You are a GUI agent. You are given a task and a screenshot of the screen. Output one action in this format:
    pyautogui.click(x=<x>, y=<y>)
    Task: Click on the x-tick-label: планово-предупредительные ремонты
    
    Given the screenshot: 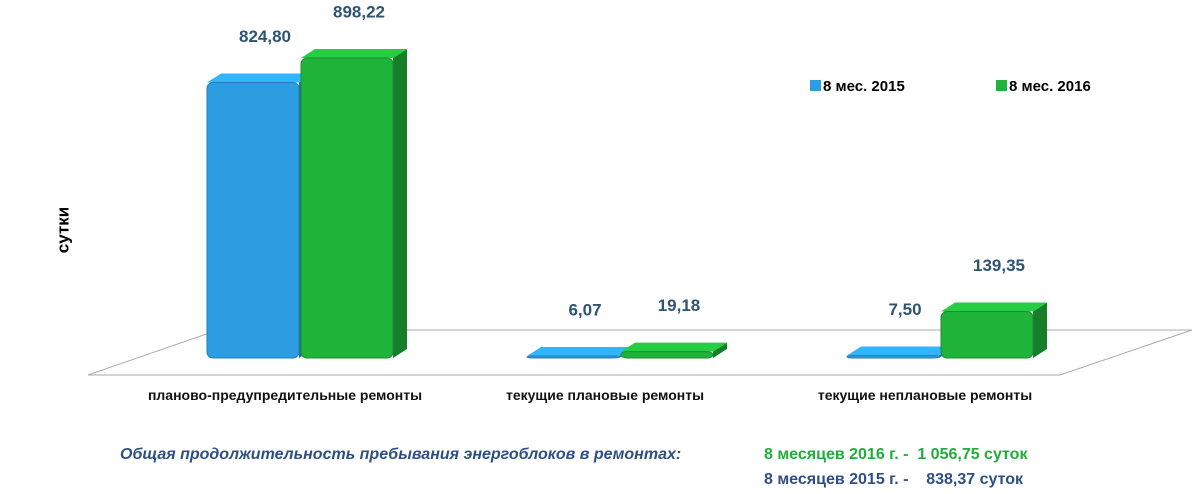 What is the action you would take?
    pyautogui.click(x=285, y=395)
    